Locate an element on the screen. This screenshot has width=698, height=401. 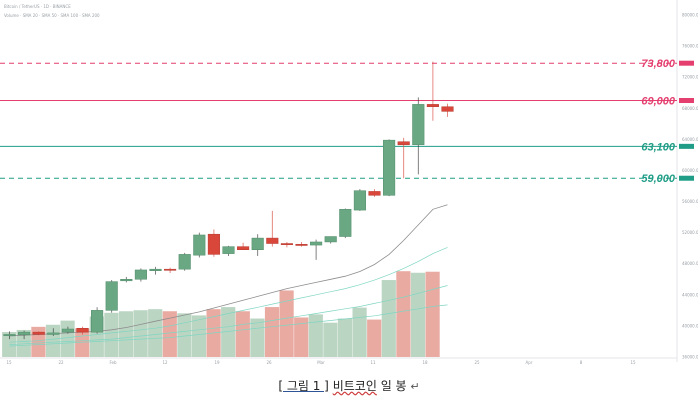
price-tick-label: 56000.00 is located at coordinates (690, 201).